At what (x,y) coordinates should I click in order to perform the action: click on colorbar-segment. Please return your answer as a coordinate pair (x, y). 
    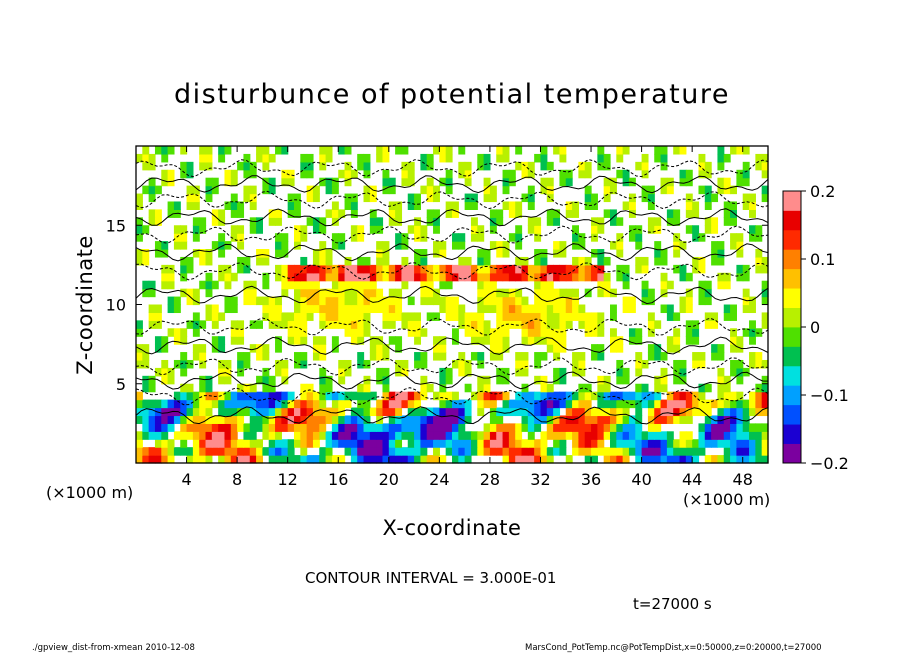
    Looking at the image, I should click on (792, 239).